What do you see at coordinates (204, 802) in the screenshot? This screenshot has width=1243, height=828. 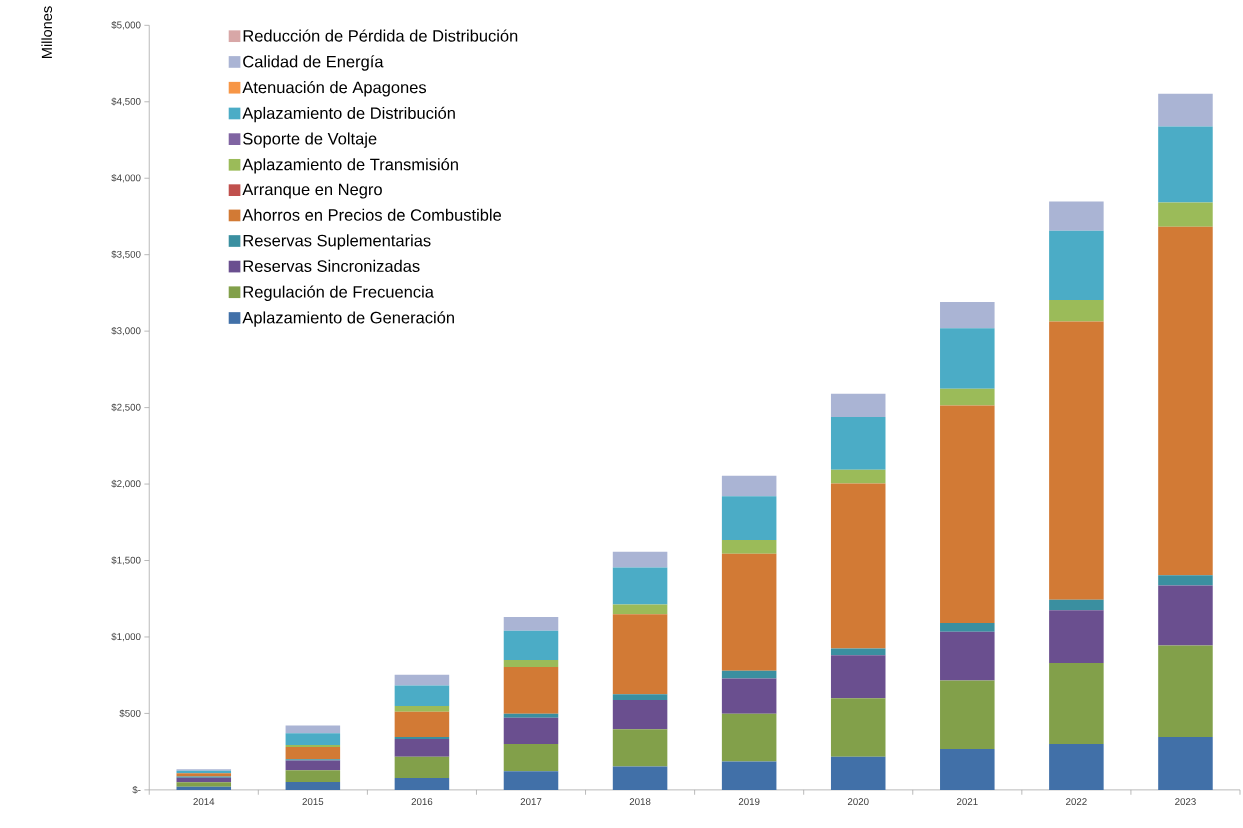 I see `x-tick-label: 2014` at bounding box center [204, 802].